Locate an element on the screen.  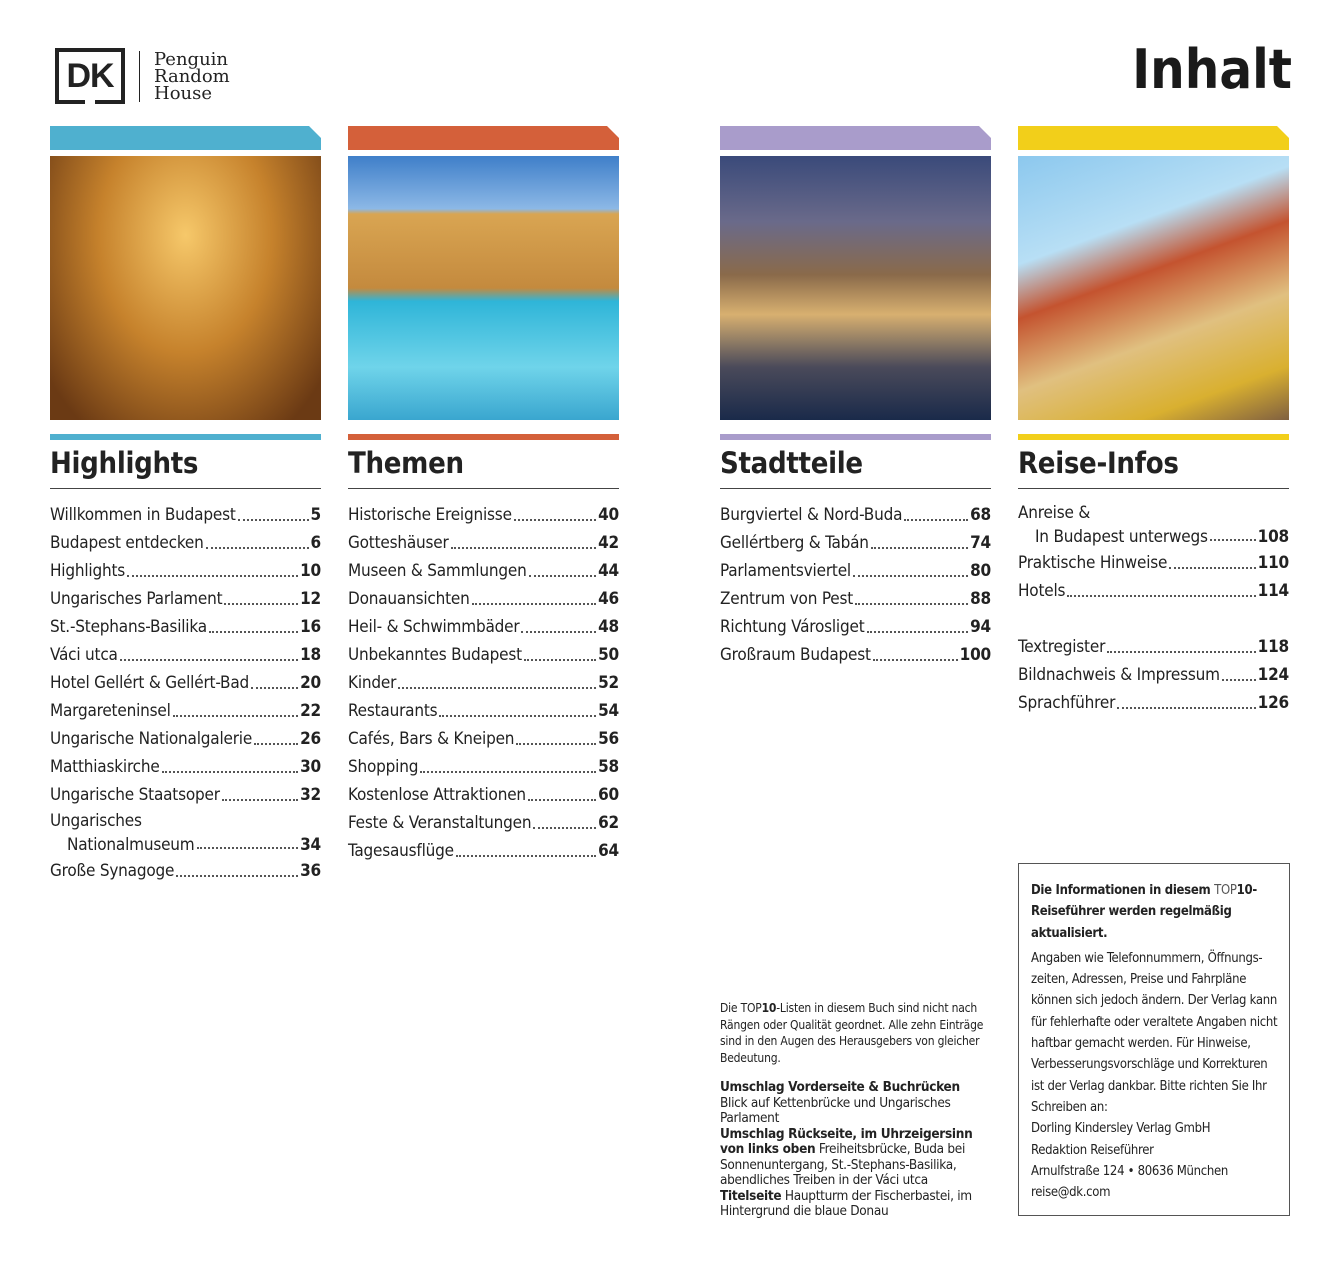
page-number: 20 is located at coordinates (310, 683).